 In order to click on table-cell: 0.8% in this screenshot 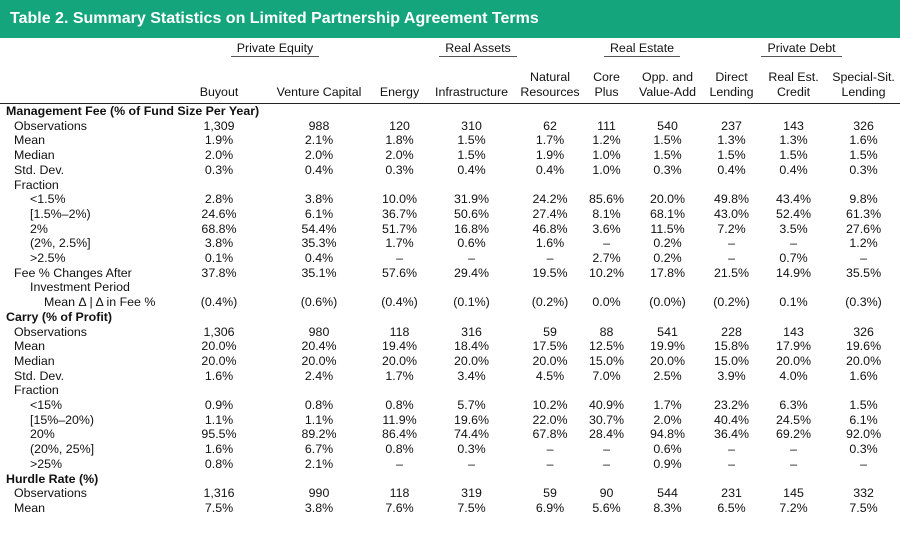, I will do `click(399, 449)`.